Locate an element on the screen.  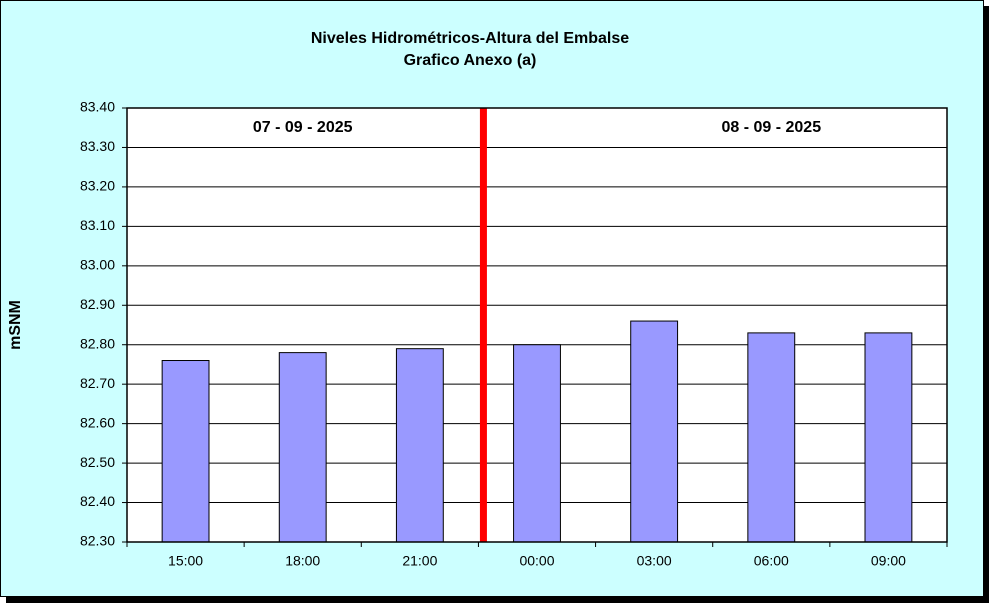
y-tick-label: 82.30 is located at coordinates (97, 541).